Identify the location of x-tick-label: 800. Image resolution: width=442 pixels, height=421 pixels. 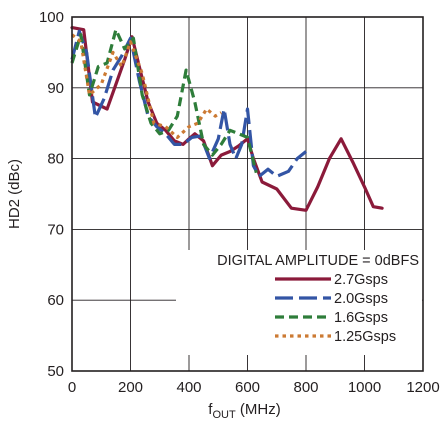
(305, 387).